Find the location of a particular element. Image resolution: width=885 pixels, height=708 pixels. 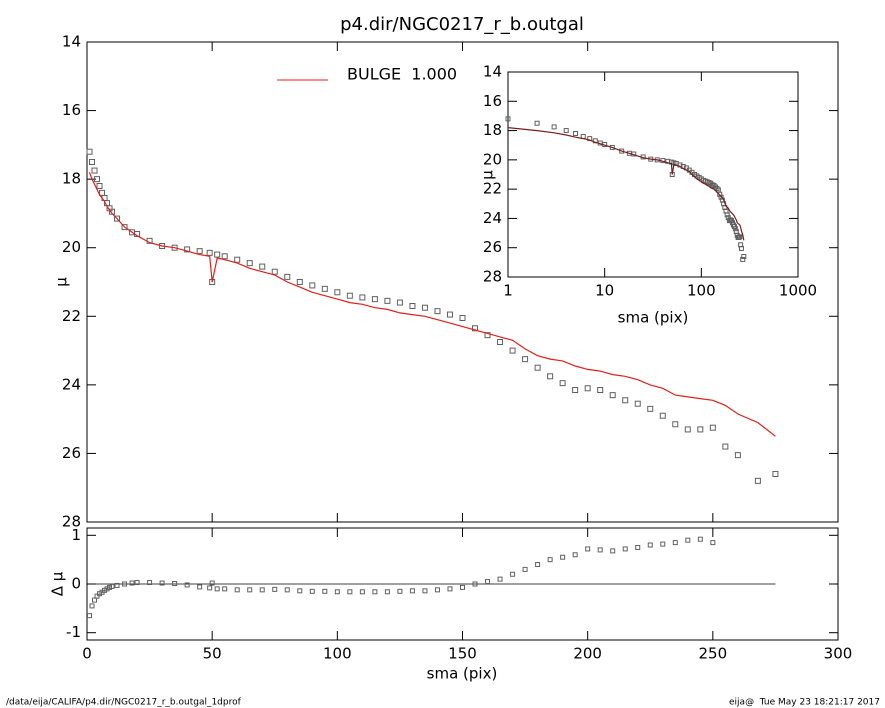

x-tick-label: 50 is located at coordinates (212, 654).